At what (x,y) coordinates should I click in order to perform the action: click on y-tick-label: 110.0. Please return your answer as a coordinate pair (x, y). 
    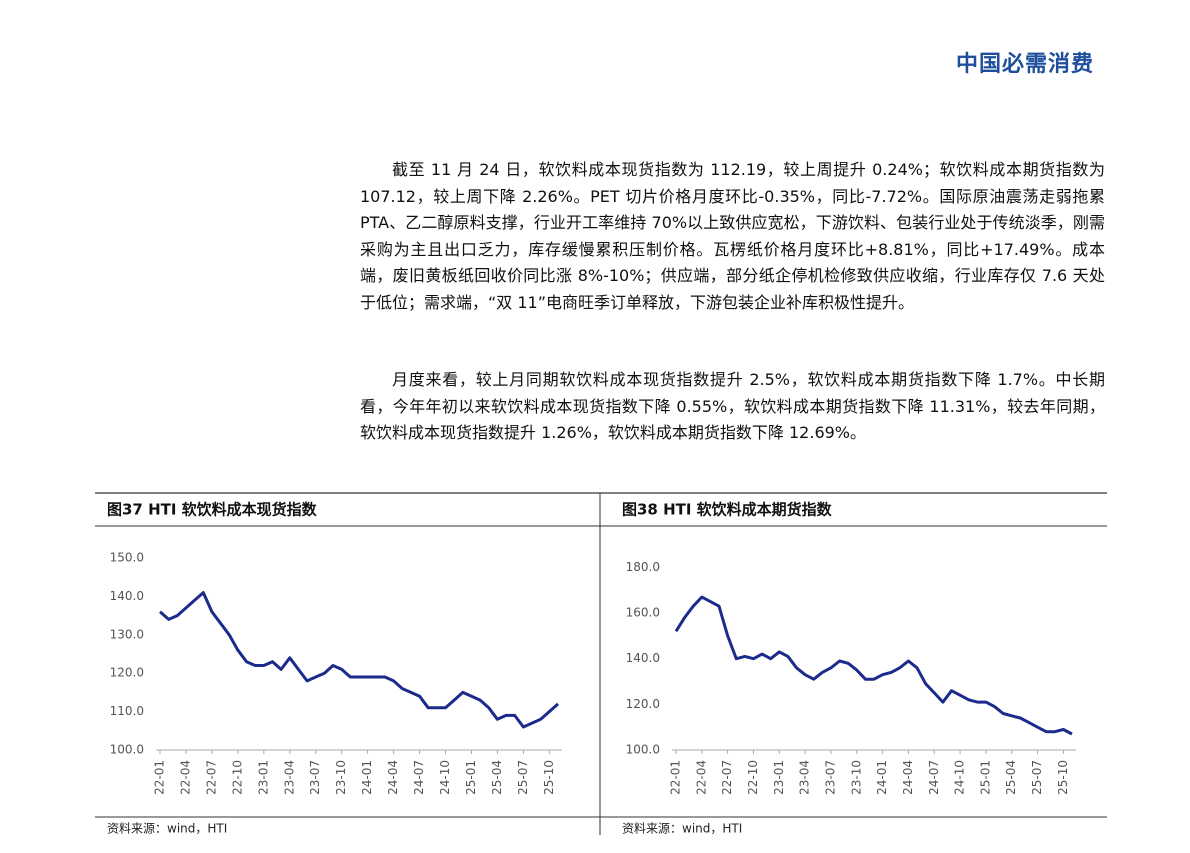
    Looking at the image, I should click on (127, 711).